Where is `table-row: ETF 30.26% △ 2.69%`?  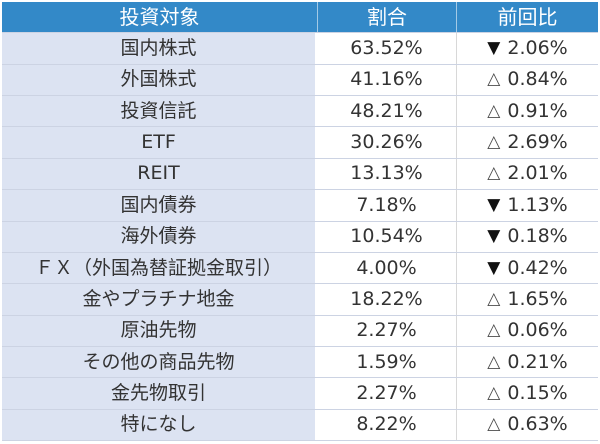
table-row: ETF 30.26% △ 2.69% is located at coordinates (300, 142).